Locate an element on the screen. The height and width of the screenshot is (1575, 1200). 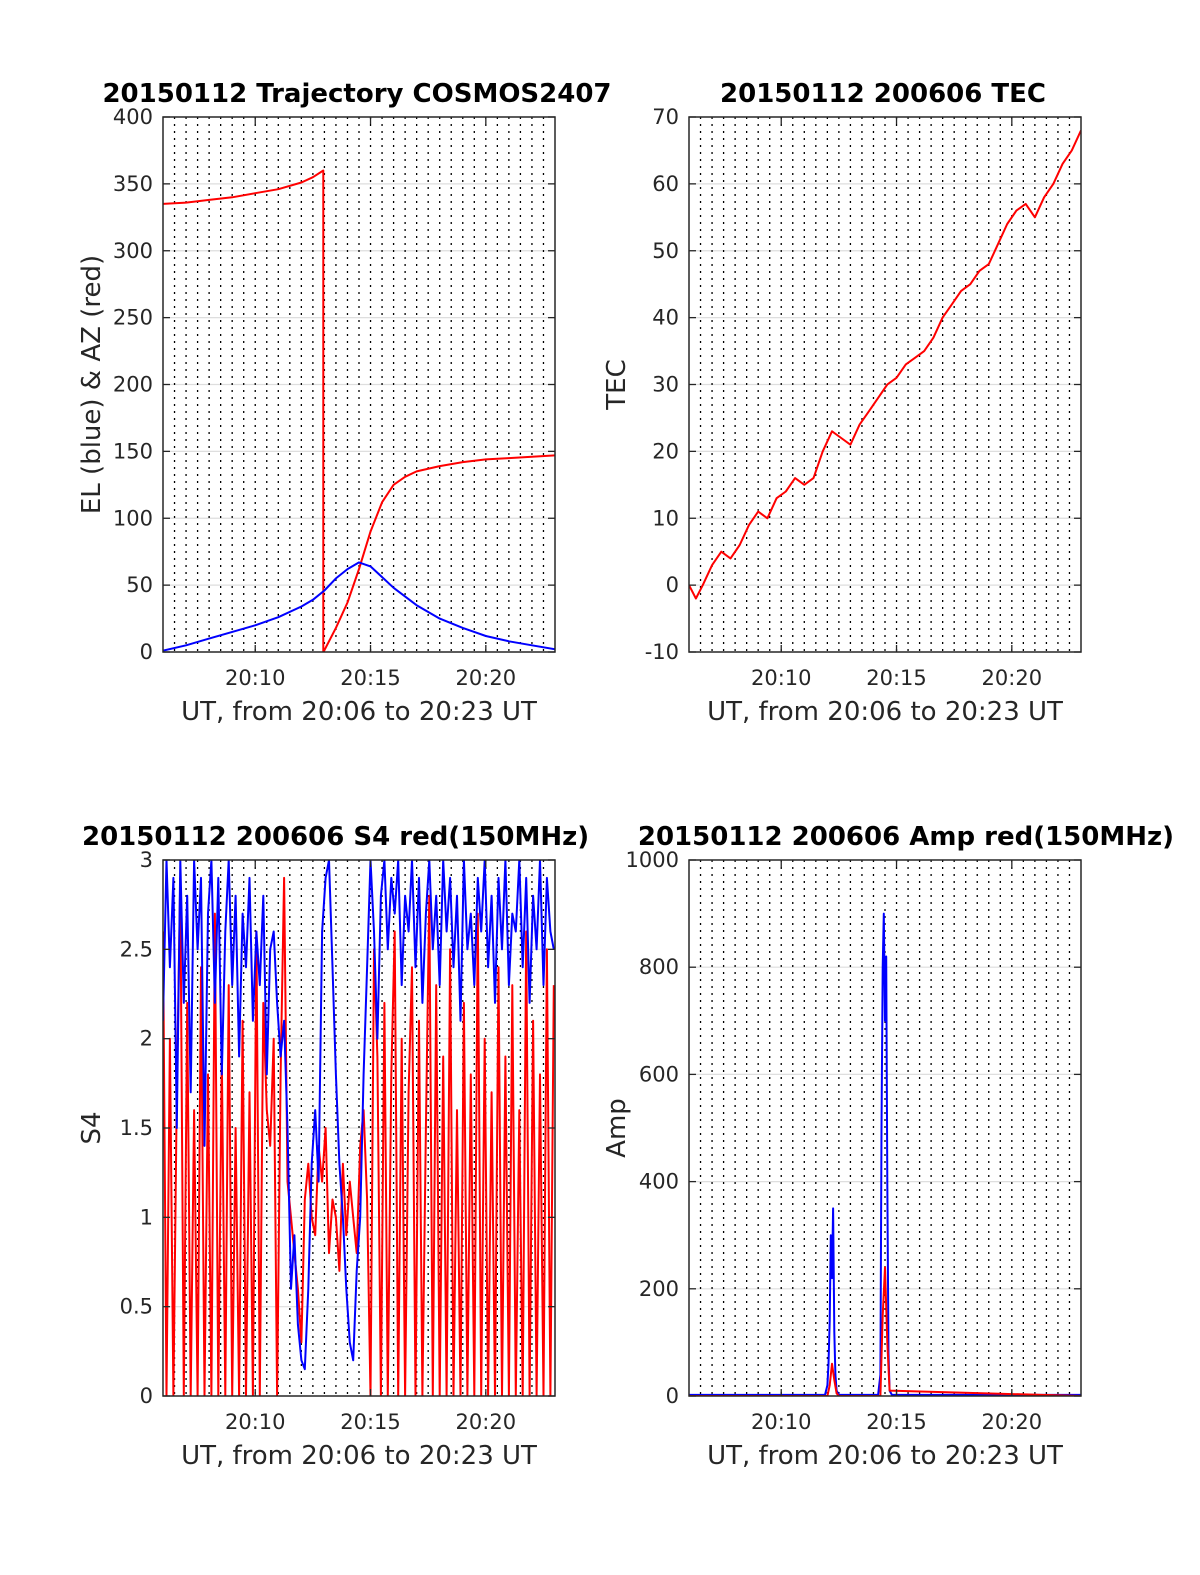
y-tick-label: 40 is located at coordinates (665, 318).